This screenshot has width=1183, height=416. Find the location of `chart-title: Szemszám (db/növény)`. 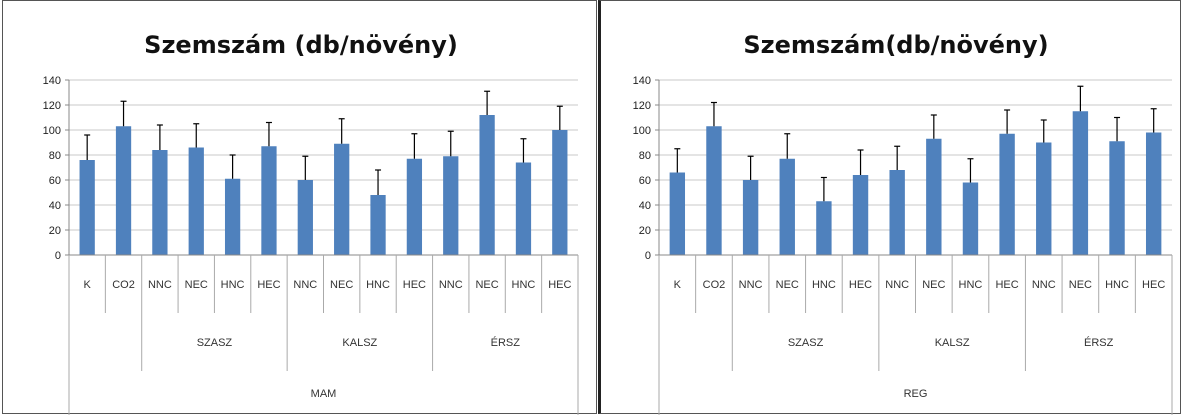

chart-title: Szemszám (db/növény) is located at coordinates (301, 45).